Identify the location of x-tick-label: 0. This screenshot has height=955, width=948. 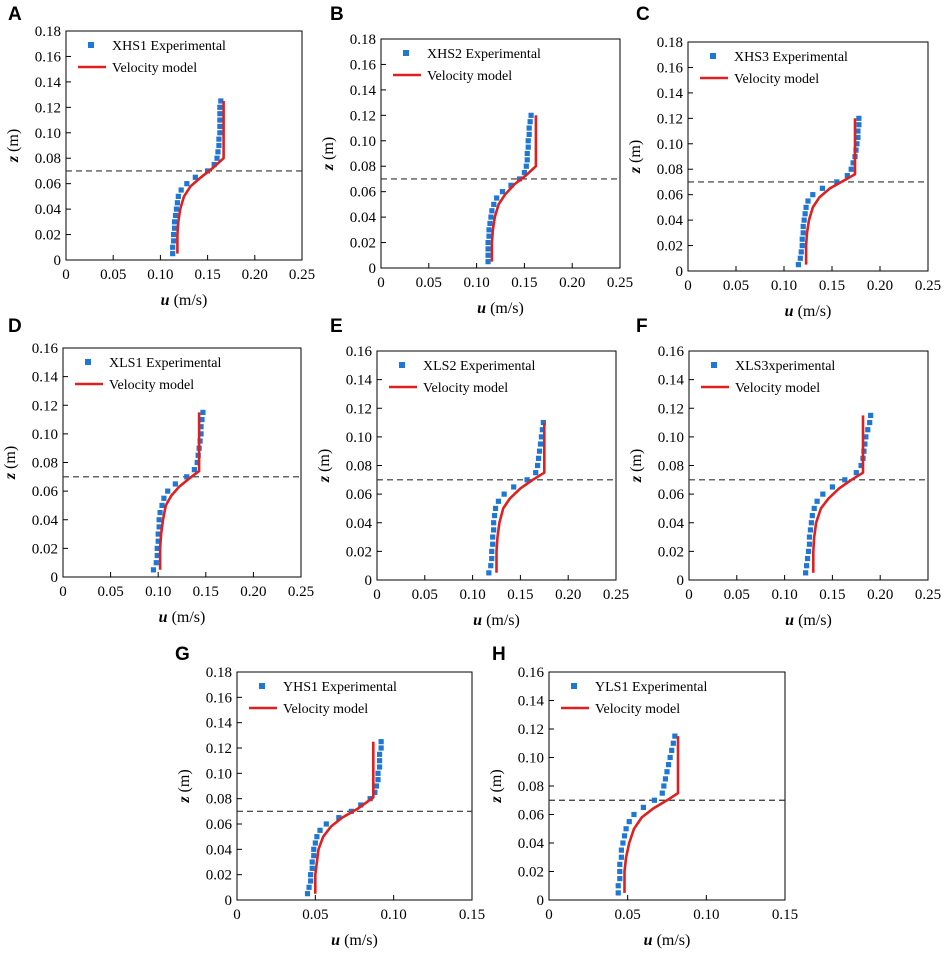
(63, 592).